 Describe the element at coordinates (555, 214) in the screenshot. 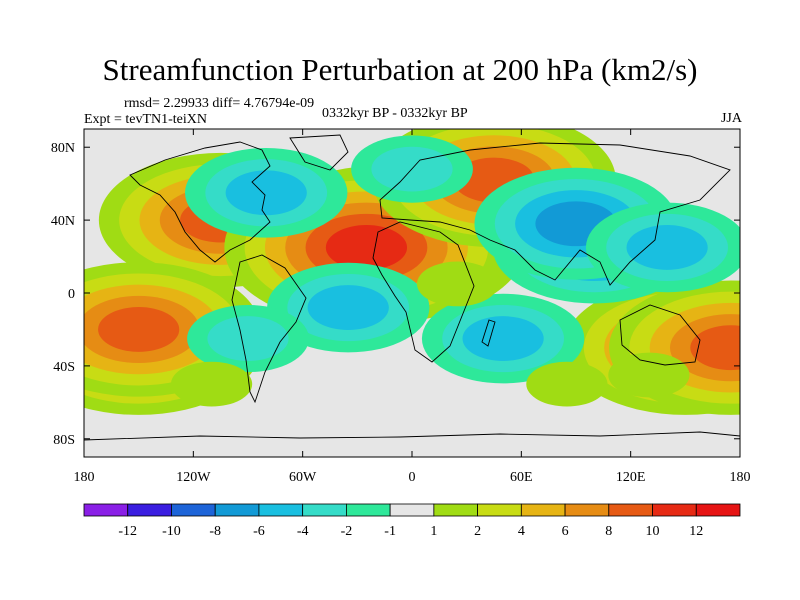

I see `coast-eurasia` at that location.